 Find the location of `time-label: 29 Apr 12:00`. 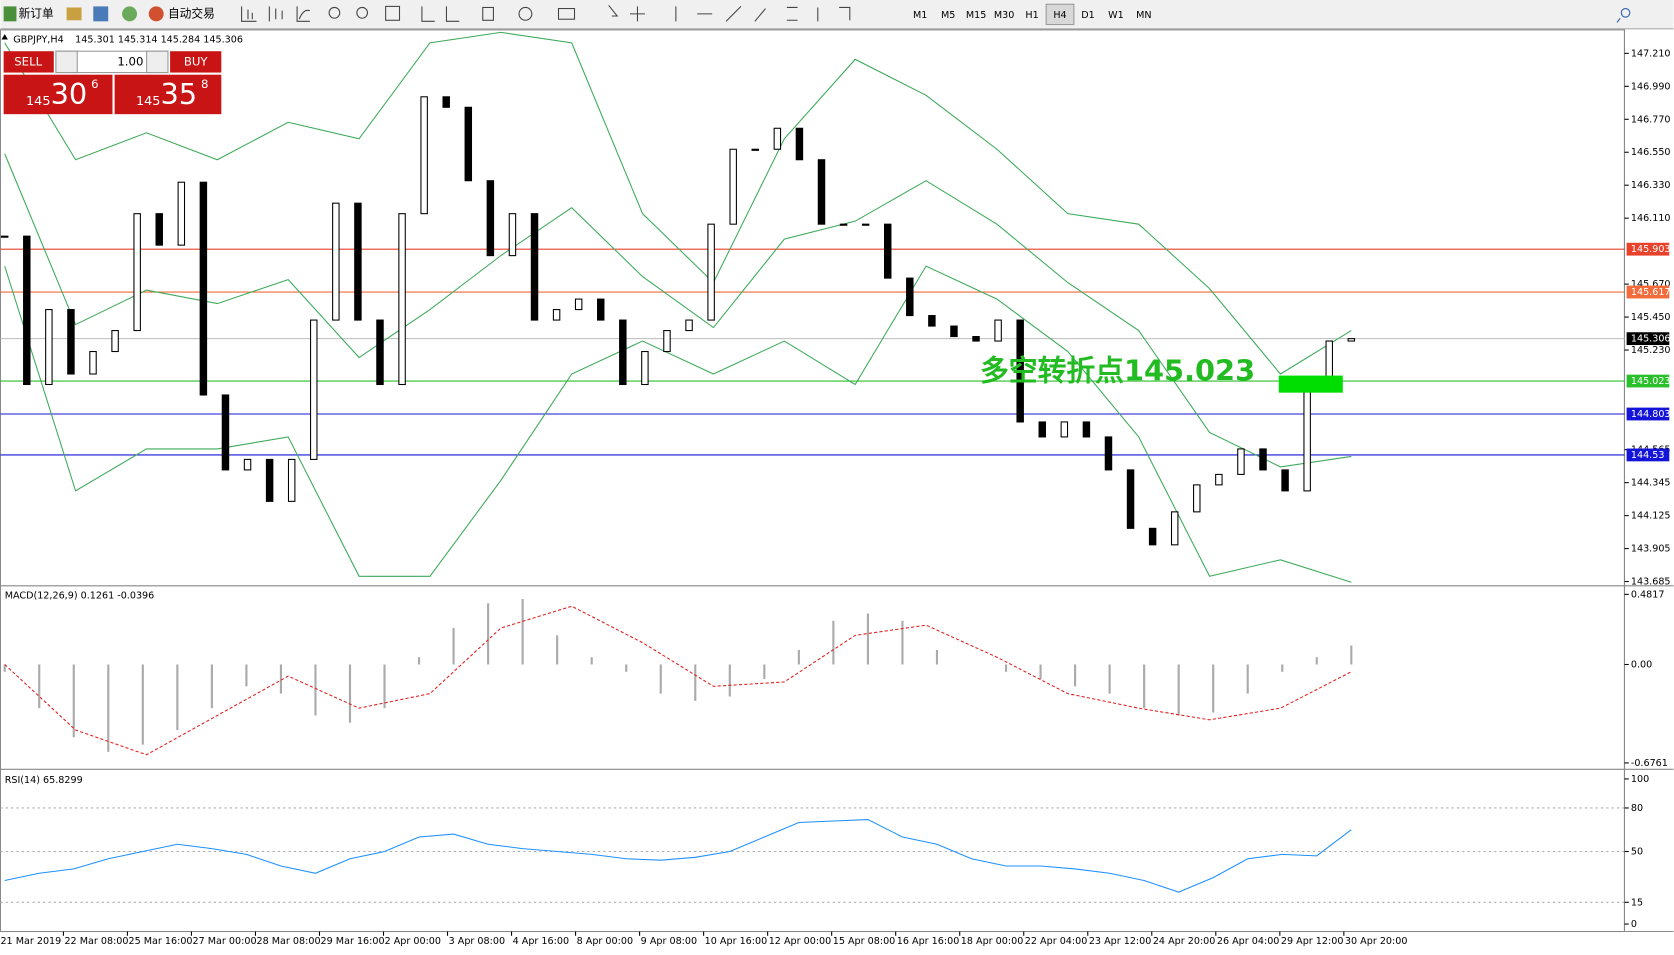

time-label: 29 Apr 12:00 is located at coordinates (1312, 941).